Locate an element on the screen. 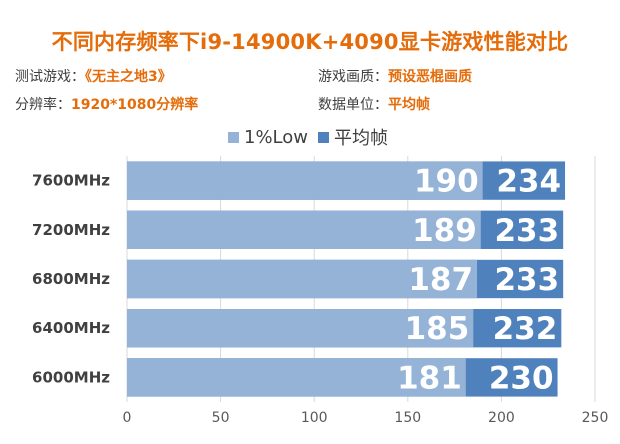  resolution-value: 1920*1080分辨率 is located at coordinates (135, 105).